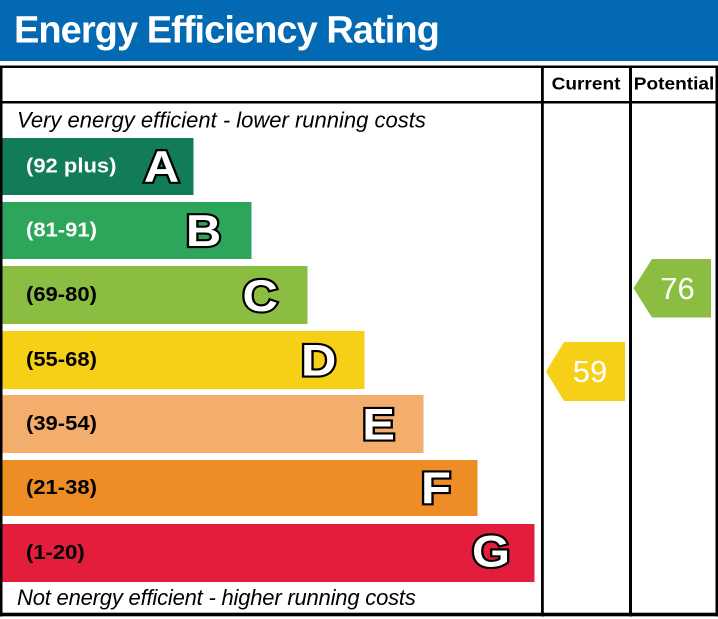  What do you see at coordinates (61, 424) in the screenshot?
I see `svg-text: (39-54)` at bounding box center [61, 424].